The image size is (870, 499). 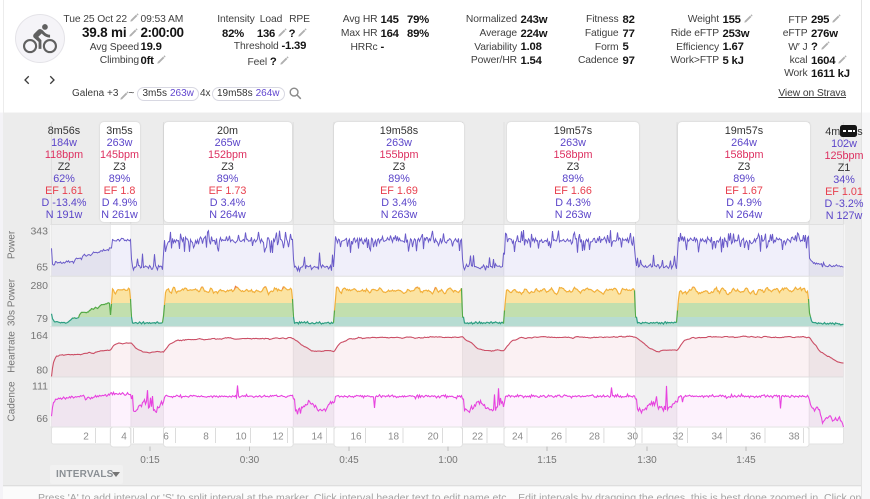 I want to click on svg-text: 26, so click(x=557, y=437).